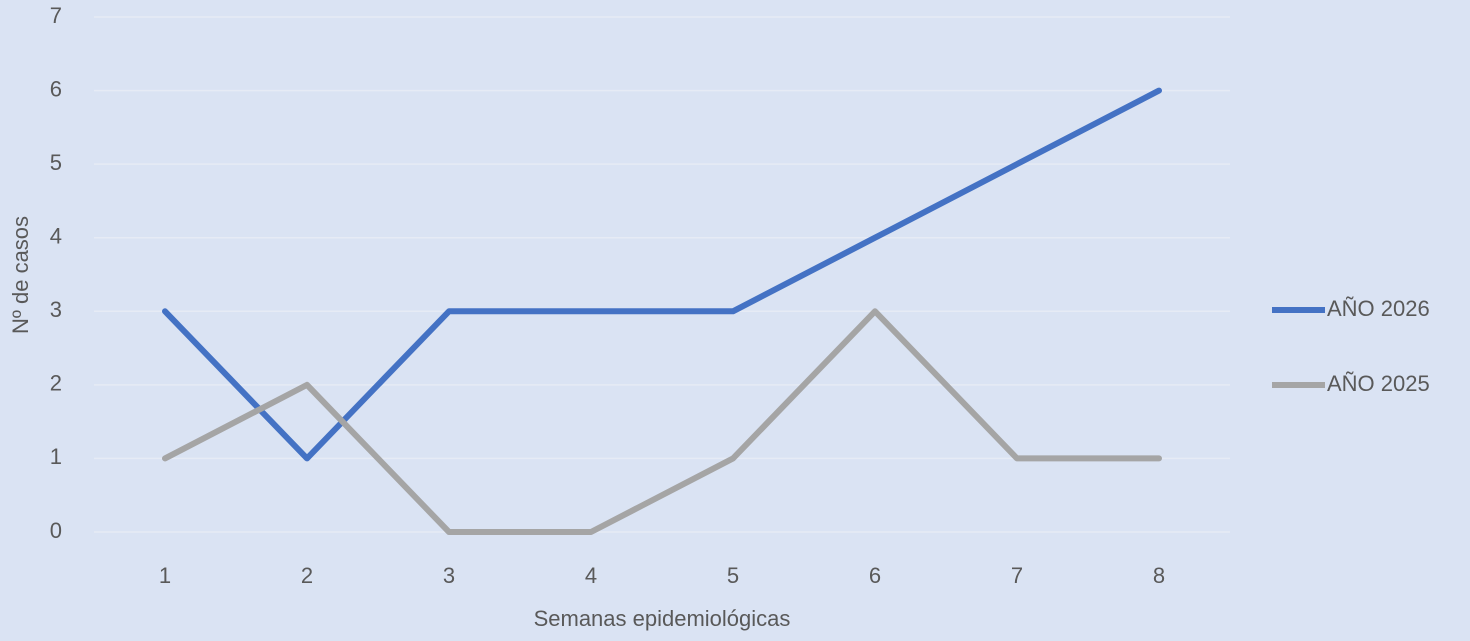 This screenshot has width=1470, height=641. Describe the element at coordinates (56, 456) in the screenshot. I see `y-tick-label: 1` at that location.